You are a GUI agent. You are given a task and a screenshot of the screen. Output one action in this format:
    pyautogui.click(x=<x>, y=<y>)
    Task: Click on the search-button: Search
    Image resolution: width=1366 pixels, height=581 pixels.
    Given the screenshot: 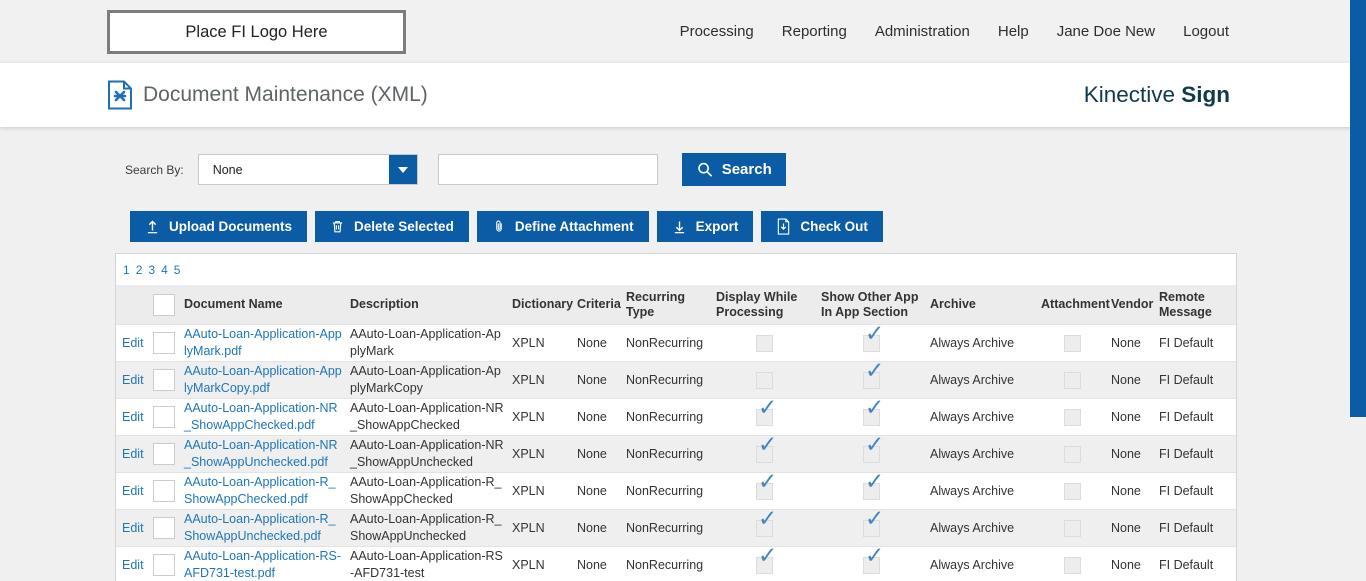 What is the action you would take?
    pyautogui.click(x=733, y=169)
    